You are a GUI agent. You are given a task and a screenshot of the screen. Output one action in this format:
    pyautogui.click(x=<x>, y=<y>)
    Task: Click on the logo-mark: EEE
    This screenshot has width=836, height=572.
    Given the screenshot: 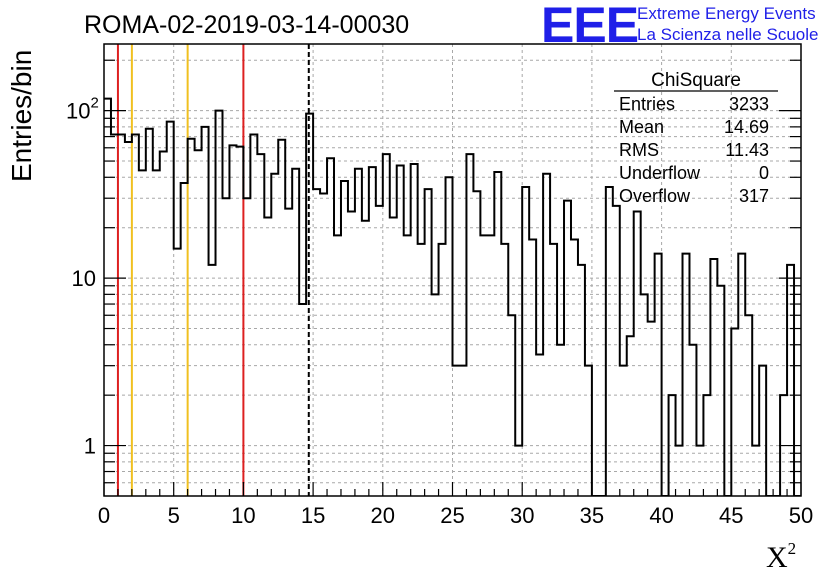 What is the action you would take?
    pyautogui.click(x=589, y=26)
    